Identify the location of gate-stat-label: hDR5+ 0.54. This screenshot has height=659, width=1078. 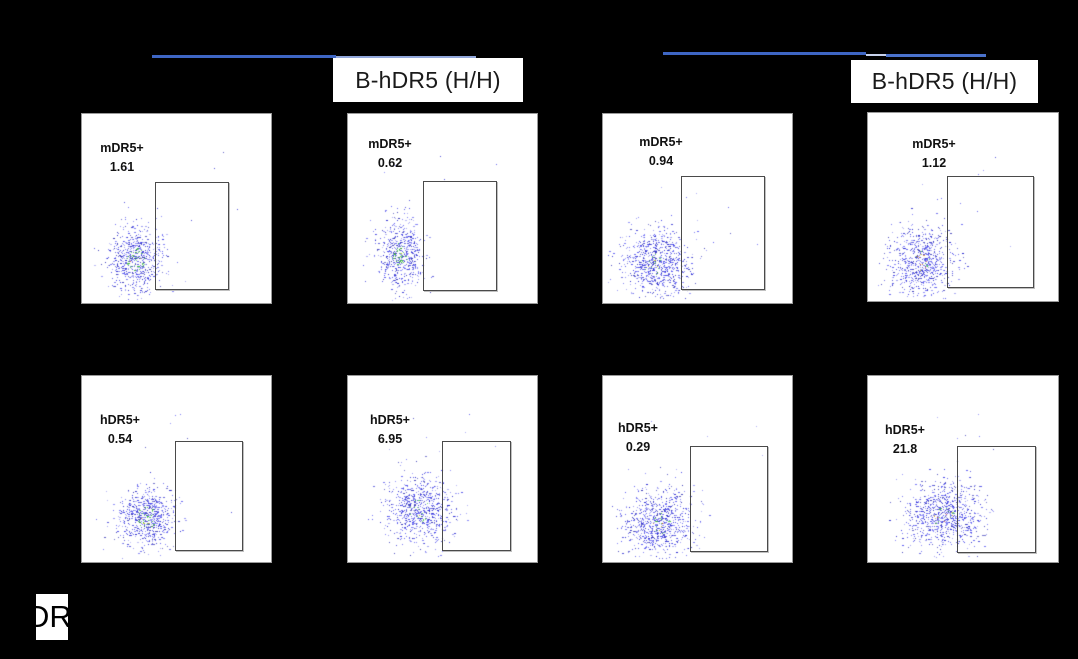
(120, 430).